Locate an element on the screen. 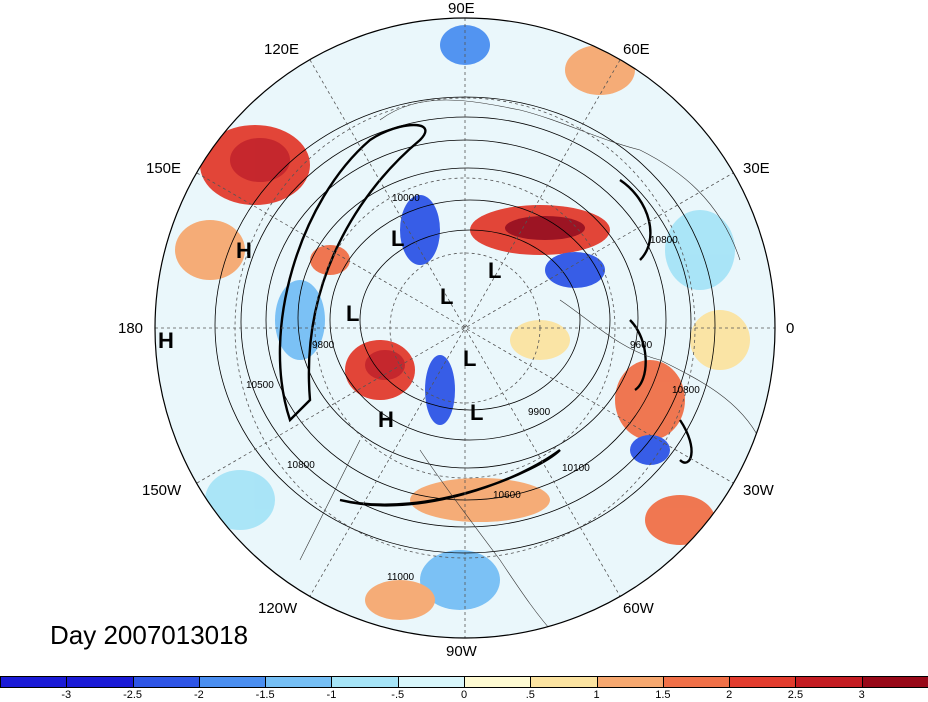 The width and height of the screenshot is (928, 702). colorbar-tick: -2 is located at coordinates (198, 695).